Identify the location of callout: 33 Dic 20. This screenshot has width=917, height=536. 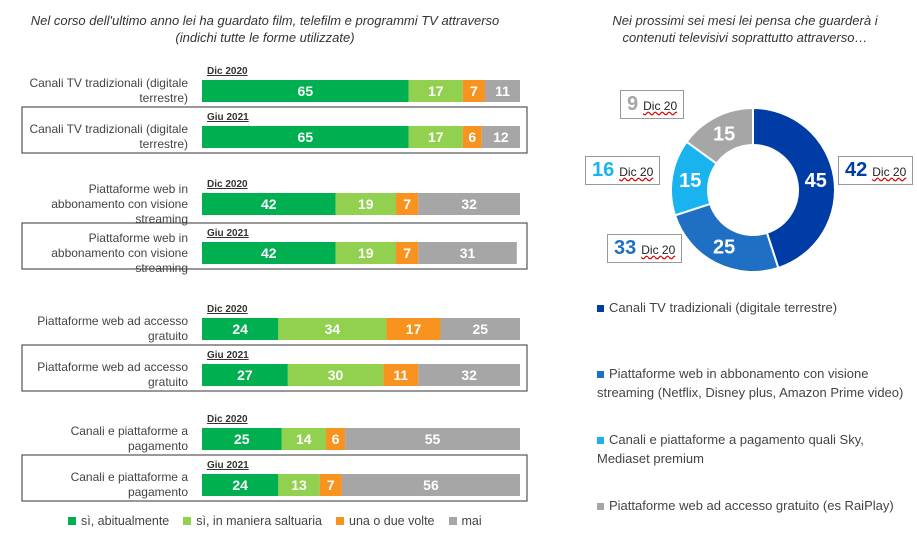
(645, 248).